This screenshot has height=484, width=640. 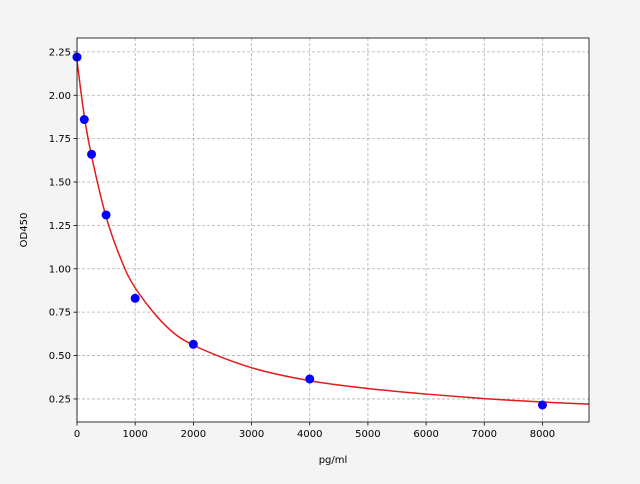 What do you see at coordinates (60, 183) in the screenshot?
I see `y-tick-label: 1.50` at bounding box center [60, 183].